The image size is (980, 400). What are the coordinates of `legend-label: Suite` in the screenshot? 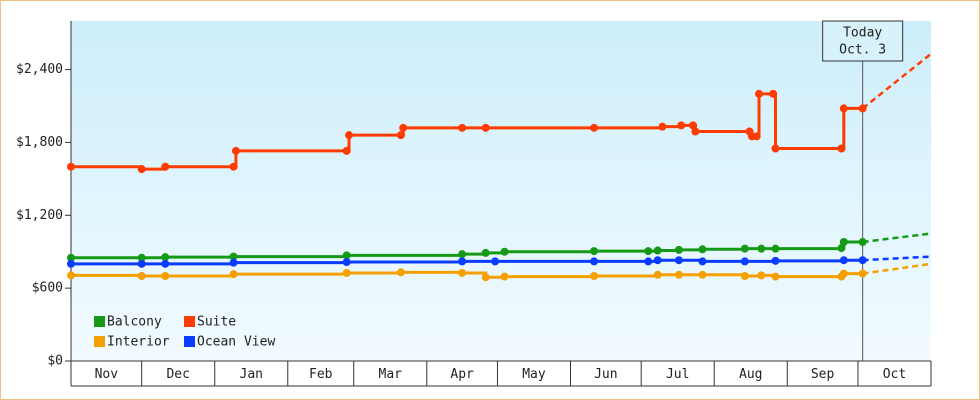 It's located at (216, 322).